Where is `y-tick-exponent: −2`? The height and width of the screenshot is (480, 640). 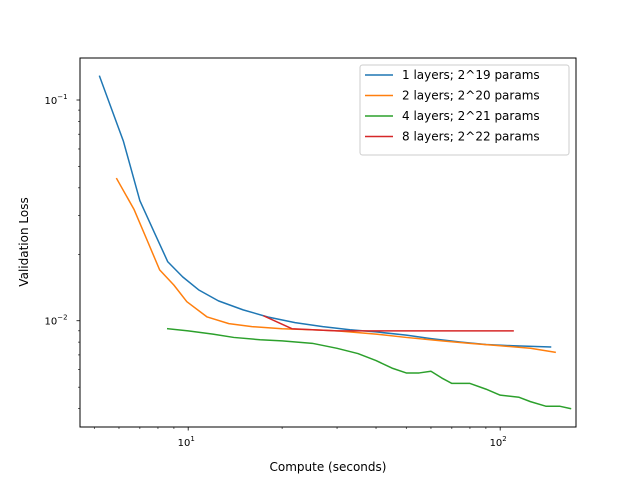
y-tick-exponent: −2 is located at coordinates (62, 318).